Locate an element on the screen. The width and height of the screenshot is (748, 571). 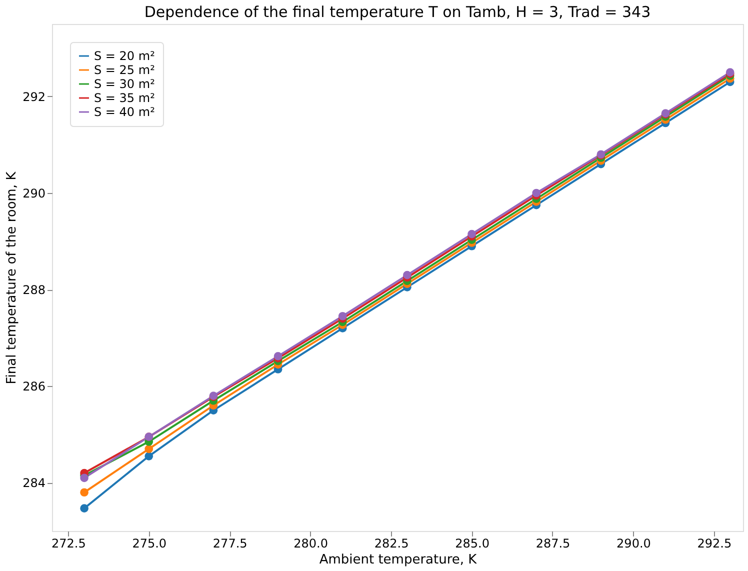
y-axis-title: Final temperature of the room, K is located at coordinates (12, 277).